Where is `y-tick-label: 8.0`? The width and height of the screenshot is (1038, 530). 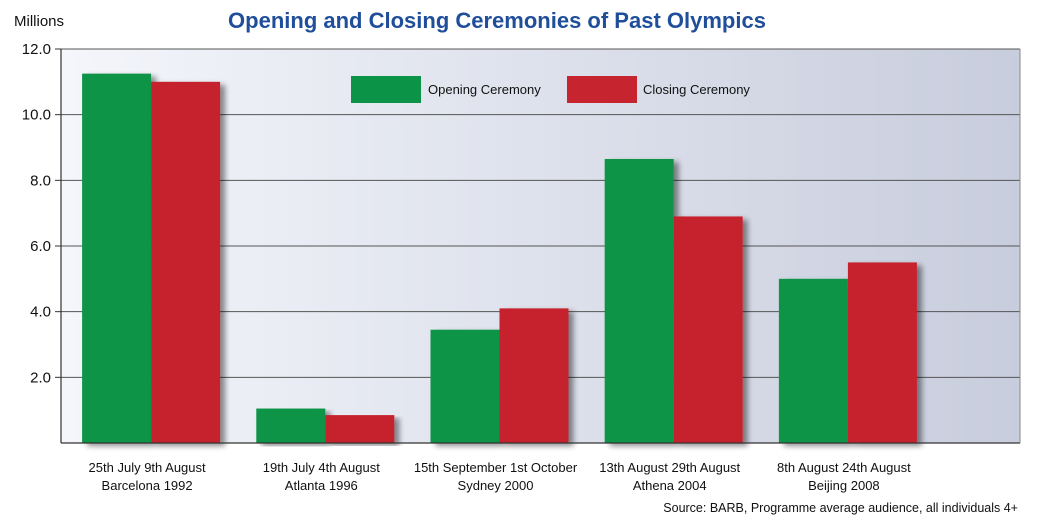 y-tick-label: 8.0 is located at coordinates (40, 180).